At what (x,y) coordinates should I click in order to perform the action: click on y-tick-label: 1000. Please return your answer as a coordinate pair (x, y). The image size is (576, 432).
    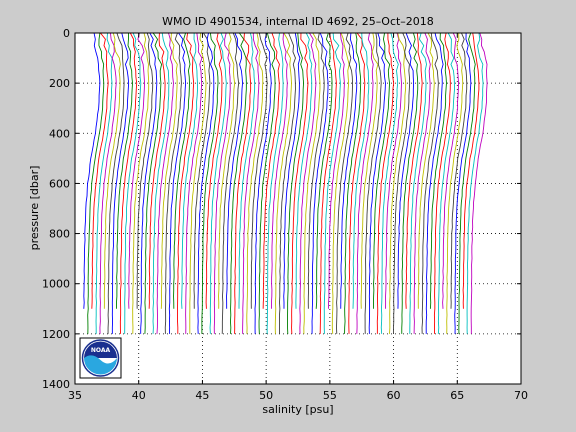
    Looking at the image, I should click on (56, 284).